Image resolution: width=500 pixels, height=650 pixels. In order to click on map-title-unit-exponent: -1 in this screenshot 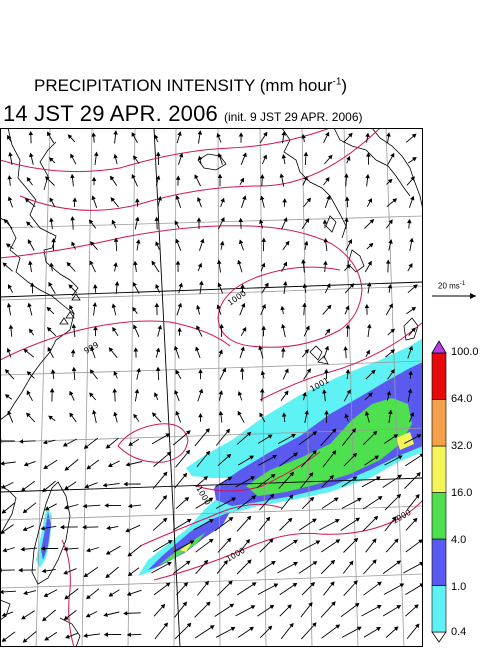, I will do `click(337, 82)`.